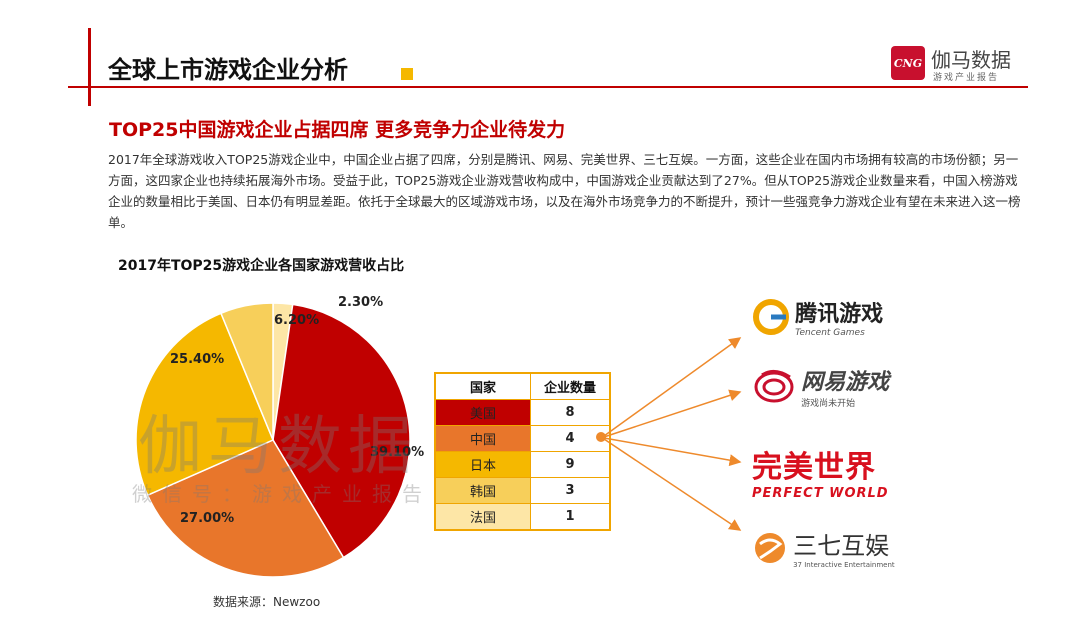  Describe the element at coordinates (482, 517) in the screenshot. I see `table-cell-country: 法国` at that location.